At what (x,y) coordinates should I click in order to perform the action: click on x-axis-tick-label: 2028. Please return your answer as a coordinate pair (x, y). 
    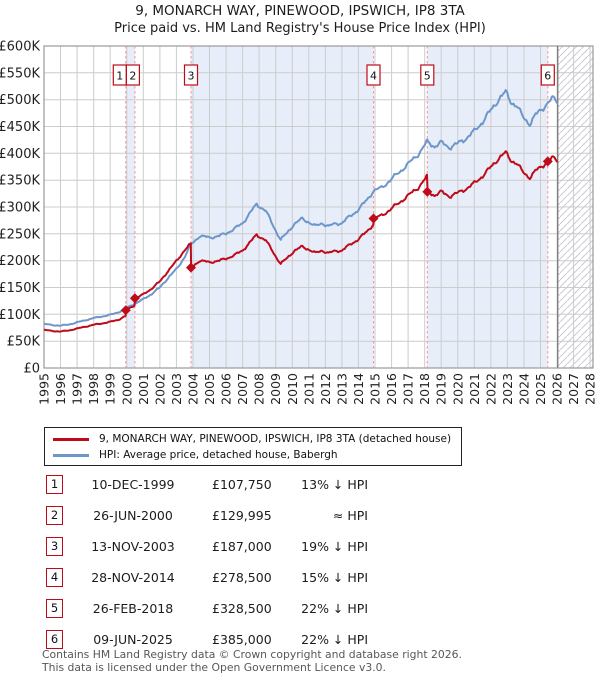
    Looking at the image, I should click on (590, 389).